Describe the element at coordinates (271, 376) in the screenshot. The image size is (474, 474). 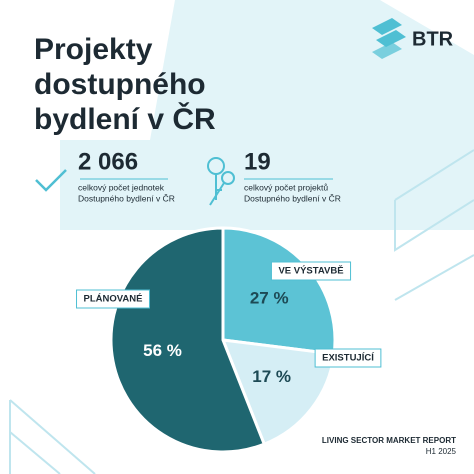
I see `value-label: 17 %` at that location.